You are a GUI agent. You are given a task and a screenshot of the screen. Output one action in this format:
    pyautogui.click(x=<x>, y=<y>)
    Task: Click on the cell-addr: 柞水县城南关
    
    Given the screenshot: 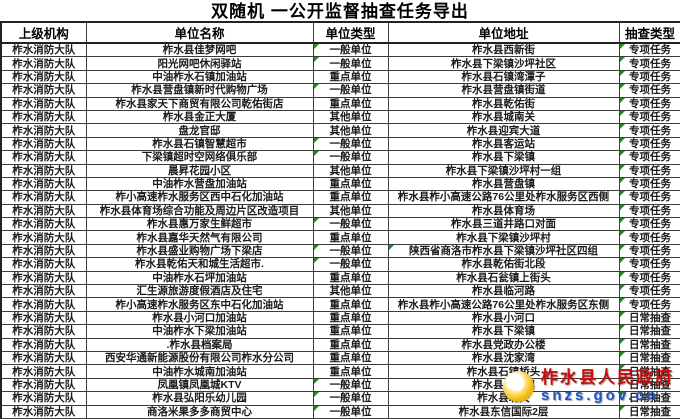 What is the action you would take?
    pyautogui.click(x=503, y=117)
    